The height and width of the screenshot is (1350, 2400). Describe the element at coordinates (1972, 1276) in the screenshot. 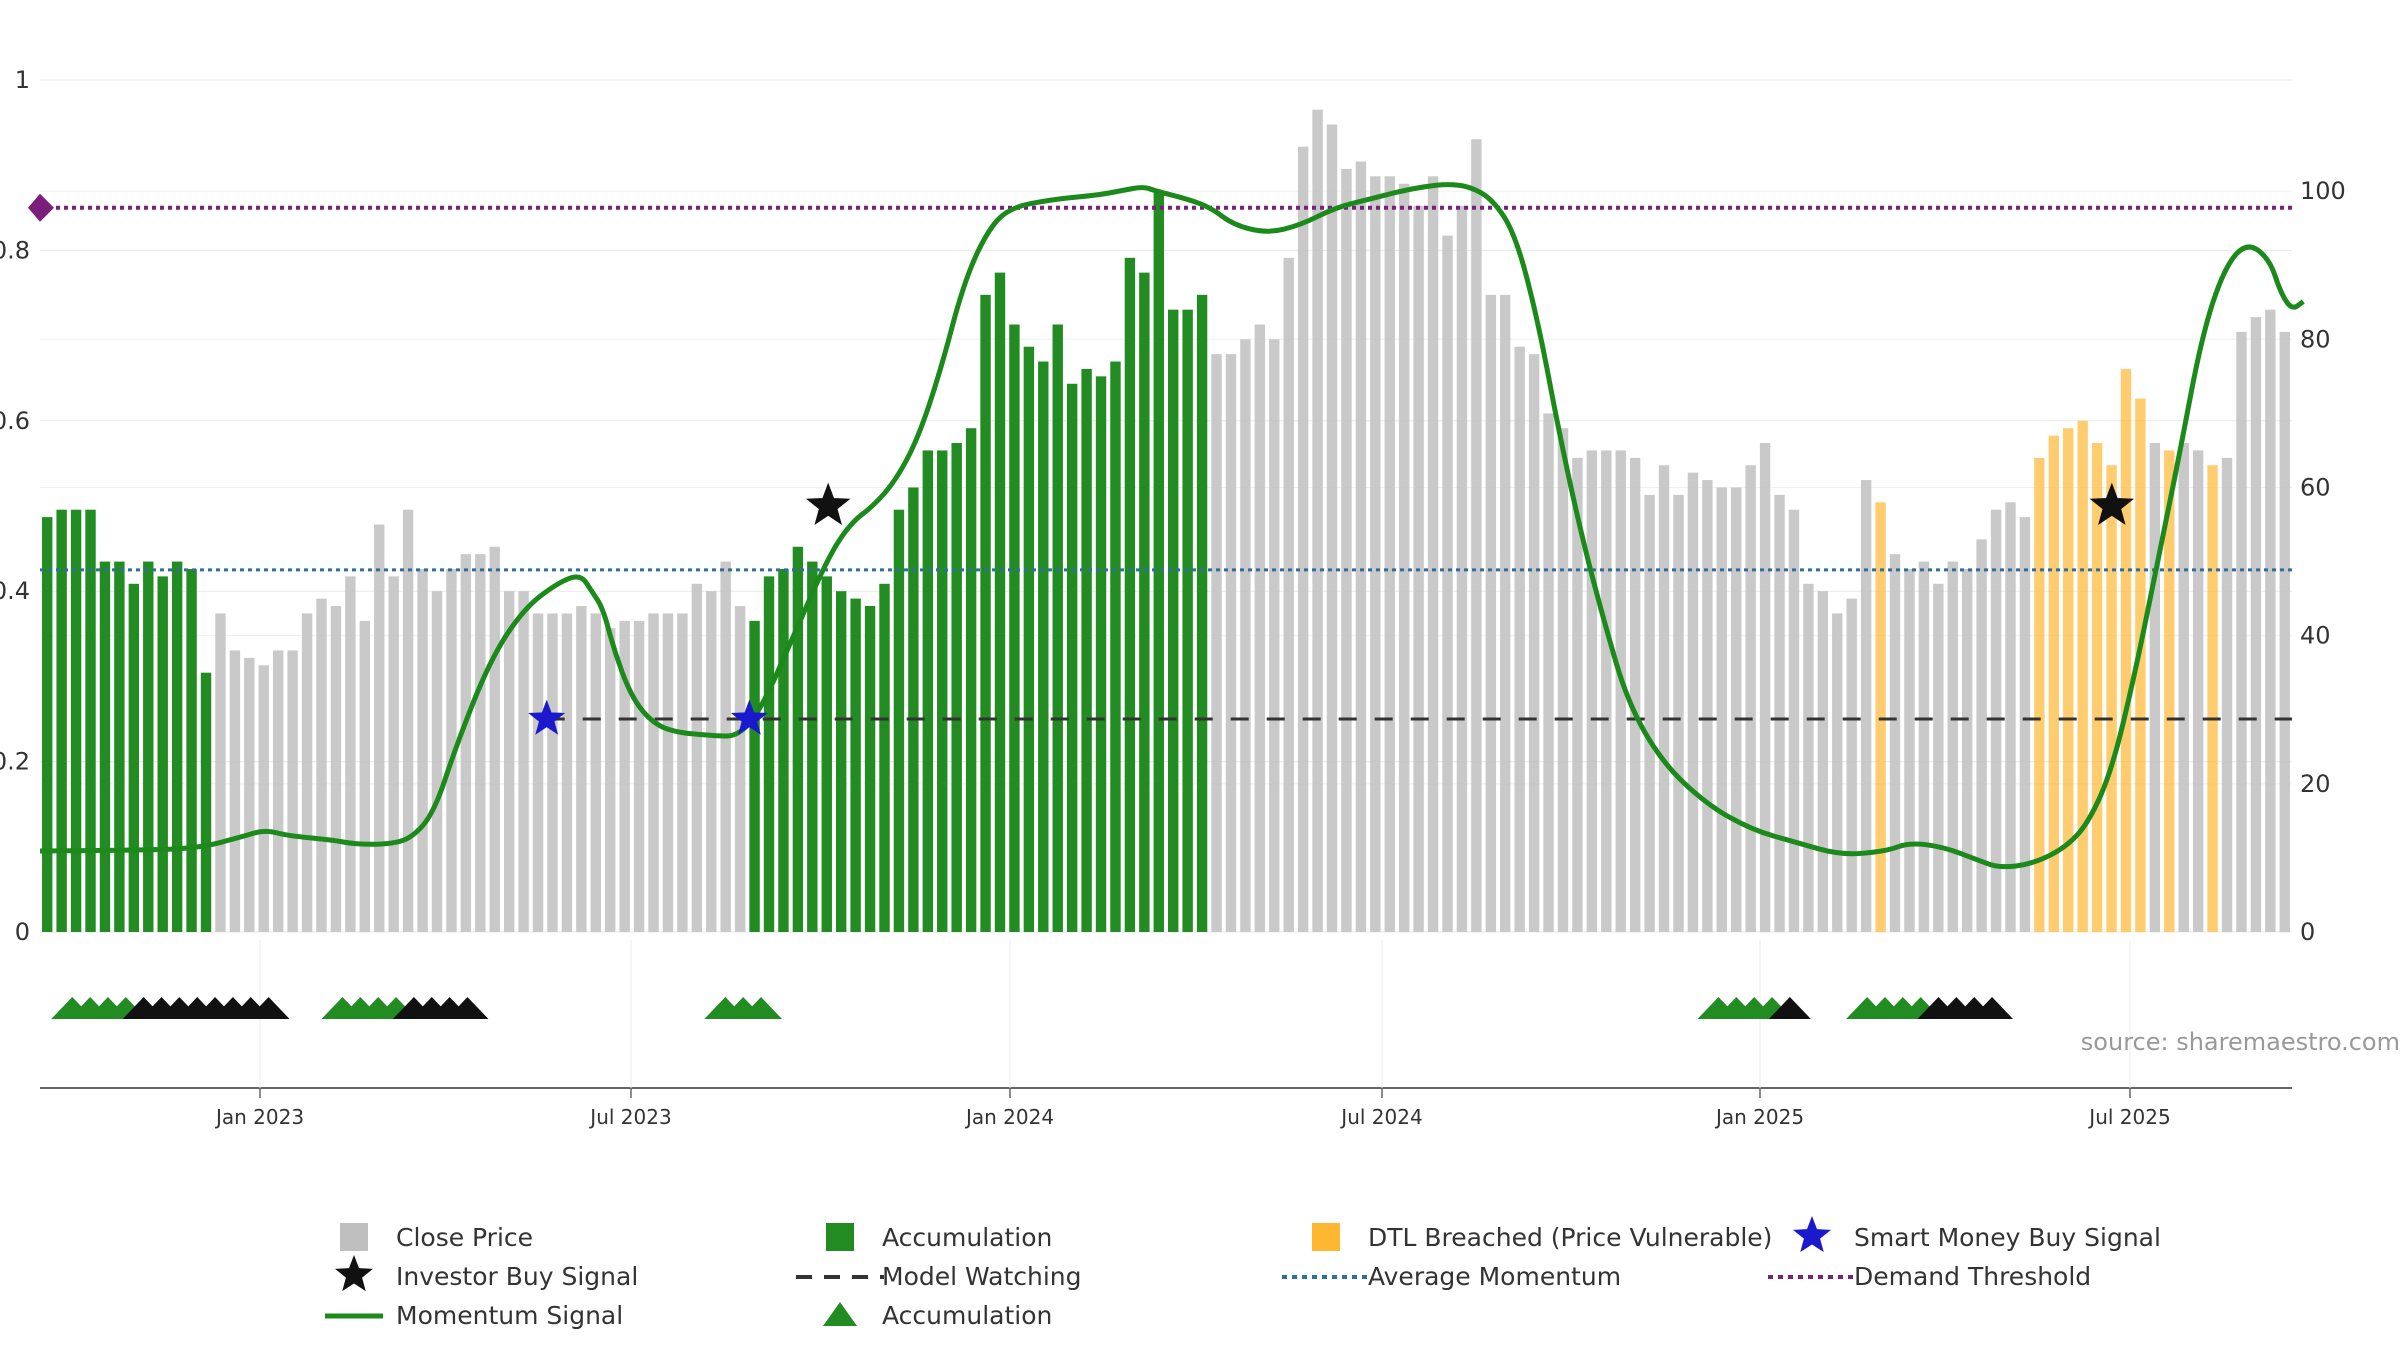

I see `legend-label: Demand Threshold` at that location.